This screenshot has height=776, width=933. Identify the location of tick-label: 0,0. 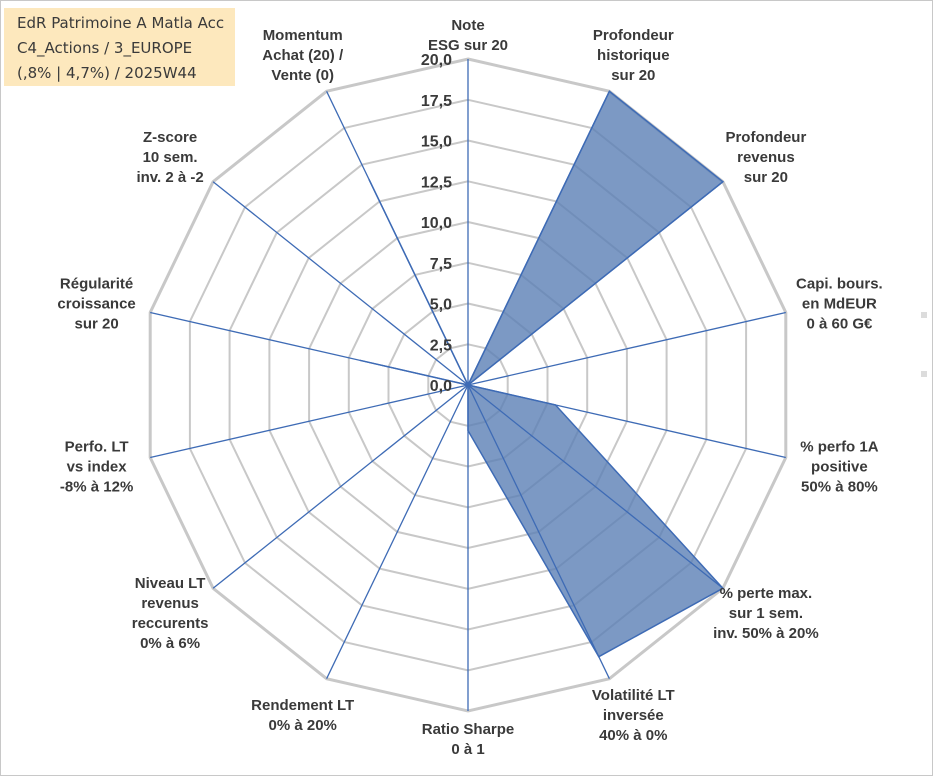
(441, 386).